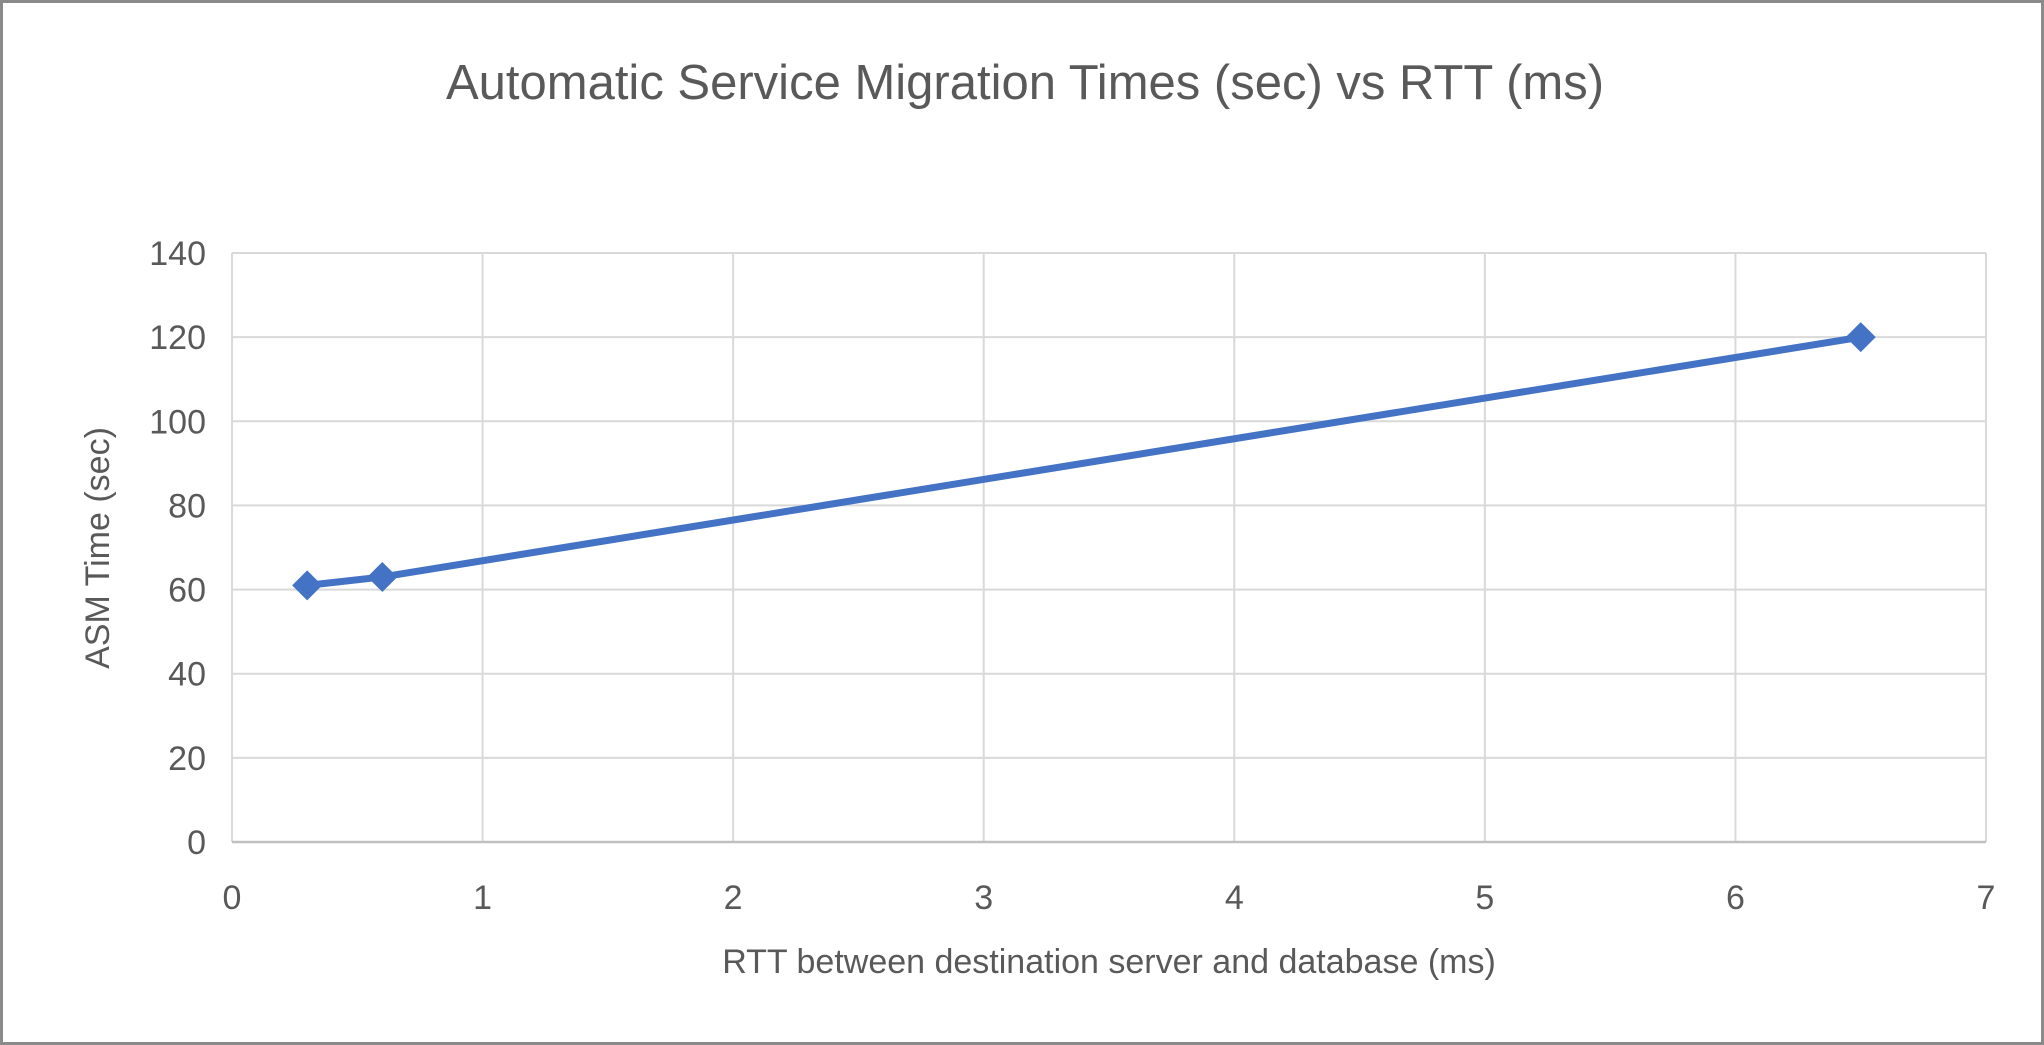 The height and width of the screenshot is (1045, 2044). I want to click on y-axis-tick-label: 120, so click(177, 338).